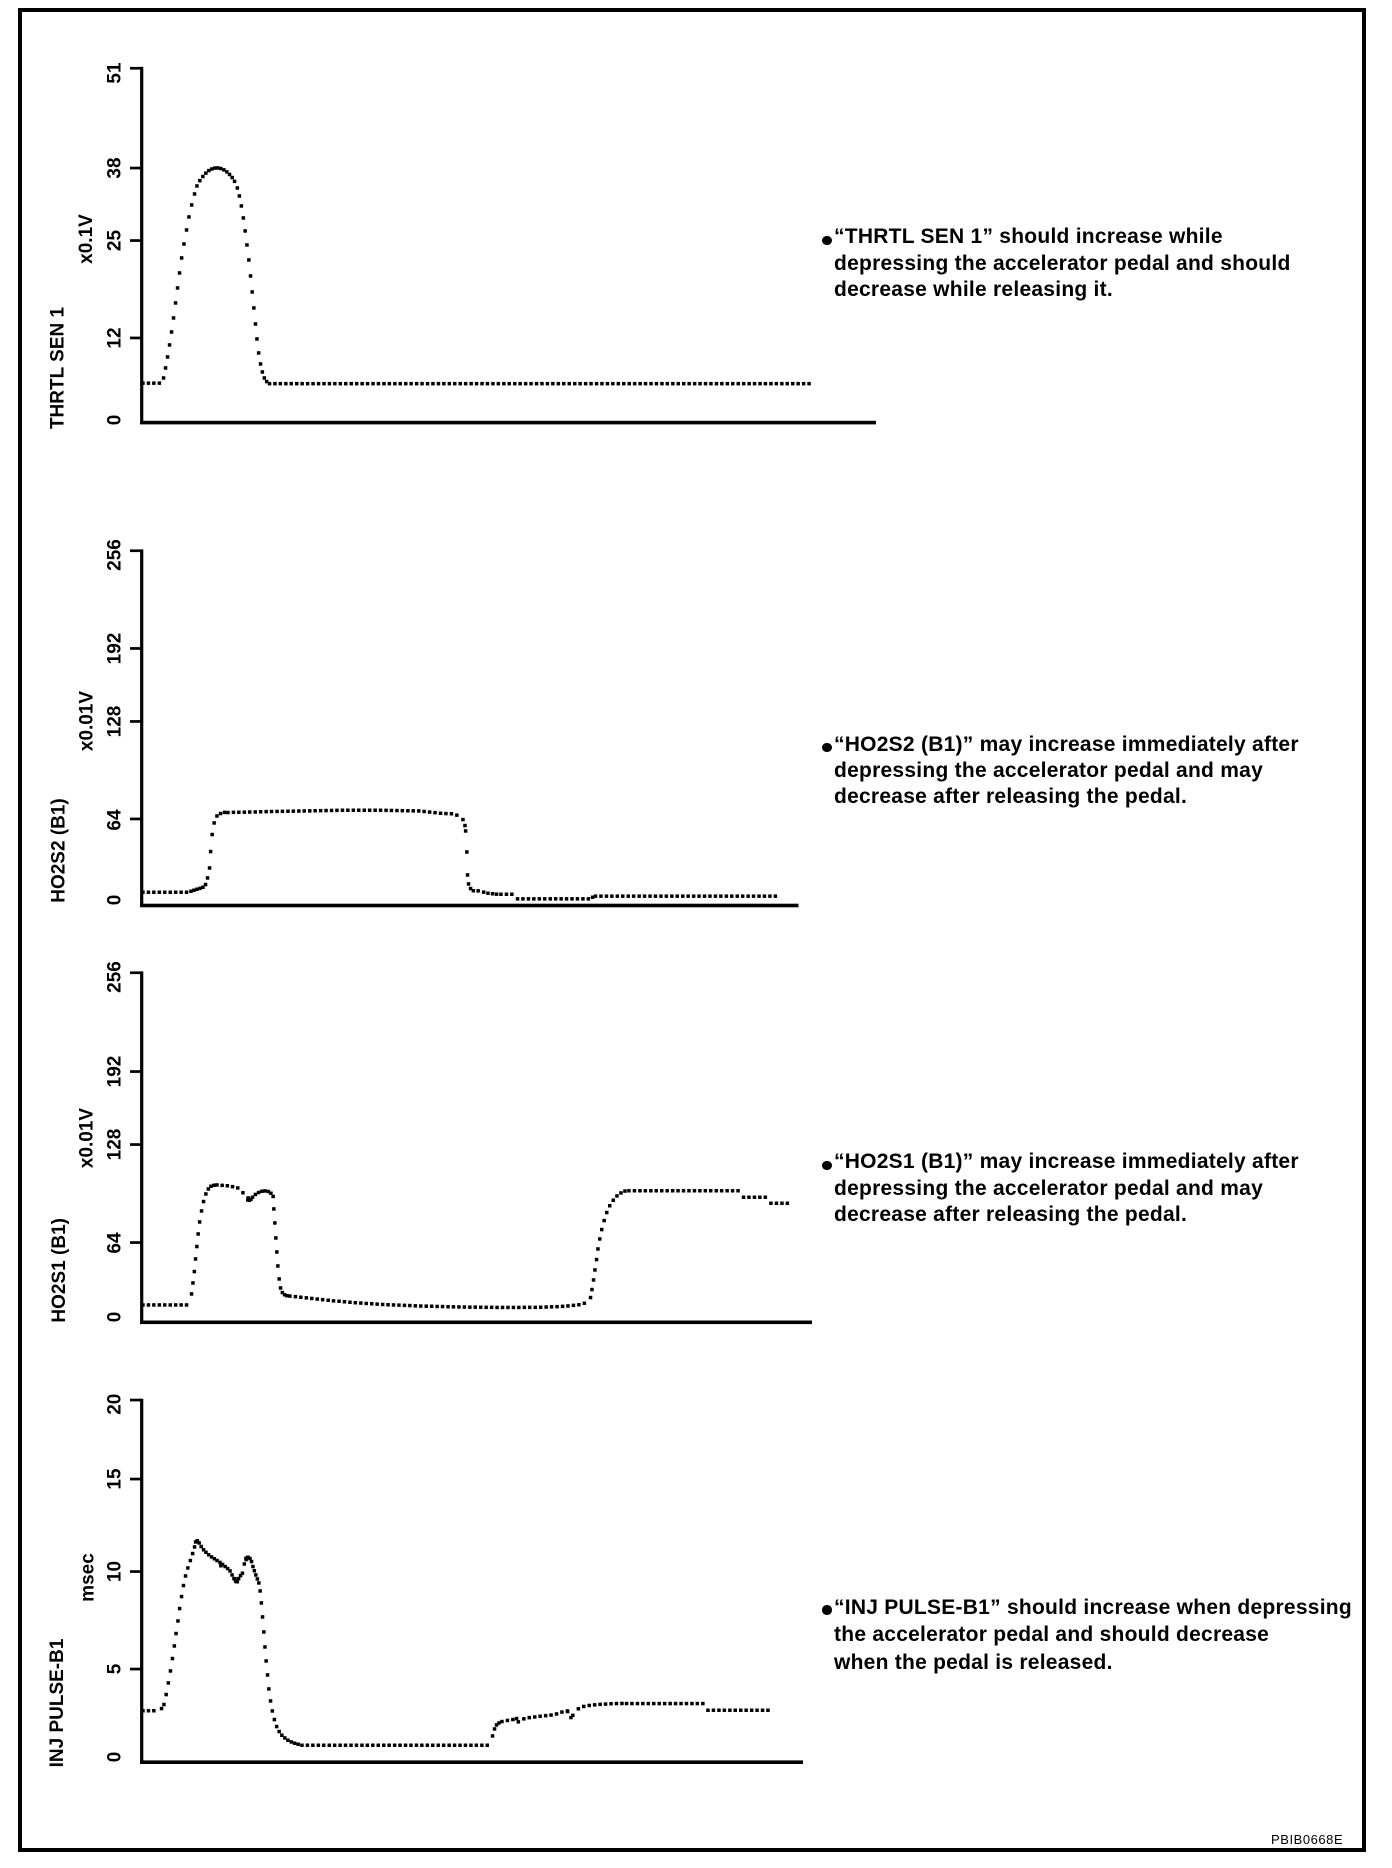 Image resolution: width=1392 pixels, height=1868 pixels. I want to click on svg-text: 5, so click(114, 1668).